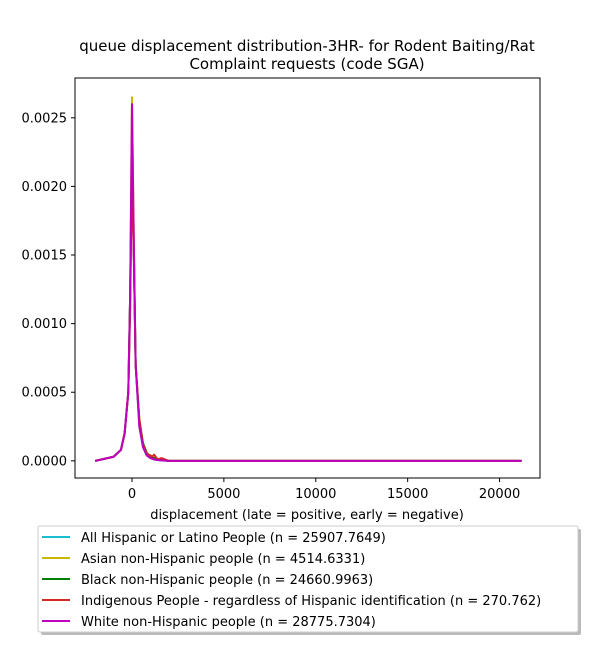  What do you see at coordinates (407, 494) in the screenshot?
I see `x-tick-label: 15000` at bounding box center [407, 494].